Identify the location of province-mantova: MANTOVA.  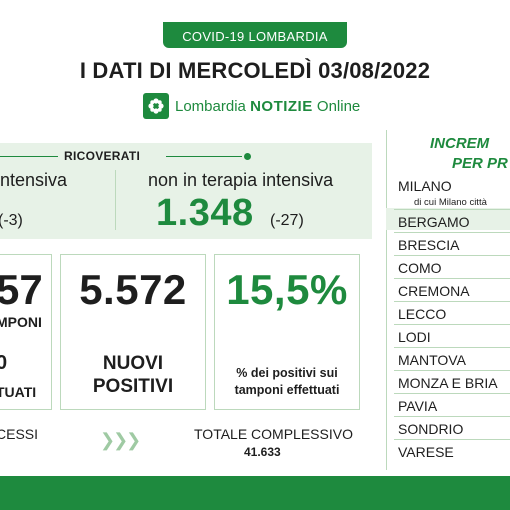
(432, 360).